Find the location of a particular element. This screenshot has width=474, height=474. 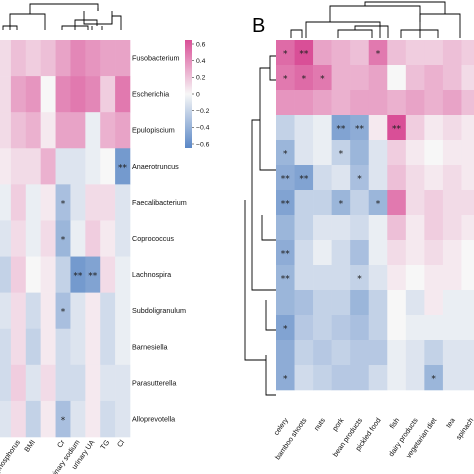

row-label: Parasutterella is located at coordinates (154, 382).